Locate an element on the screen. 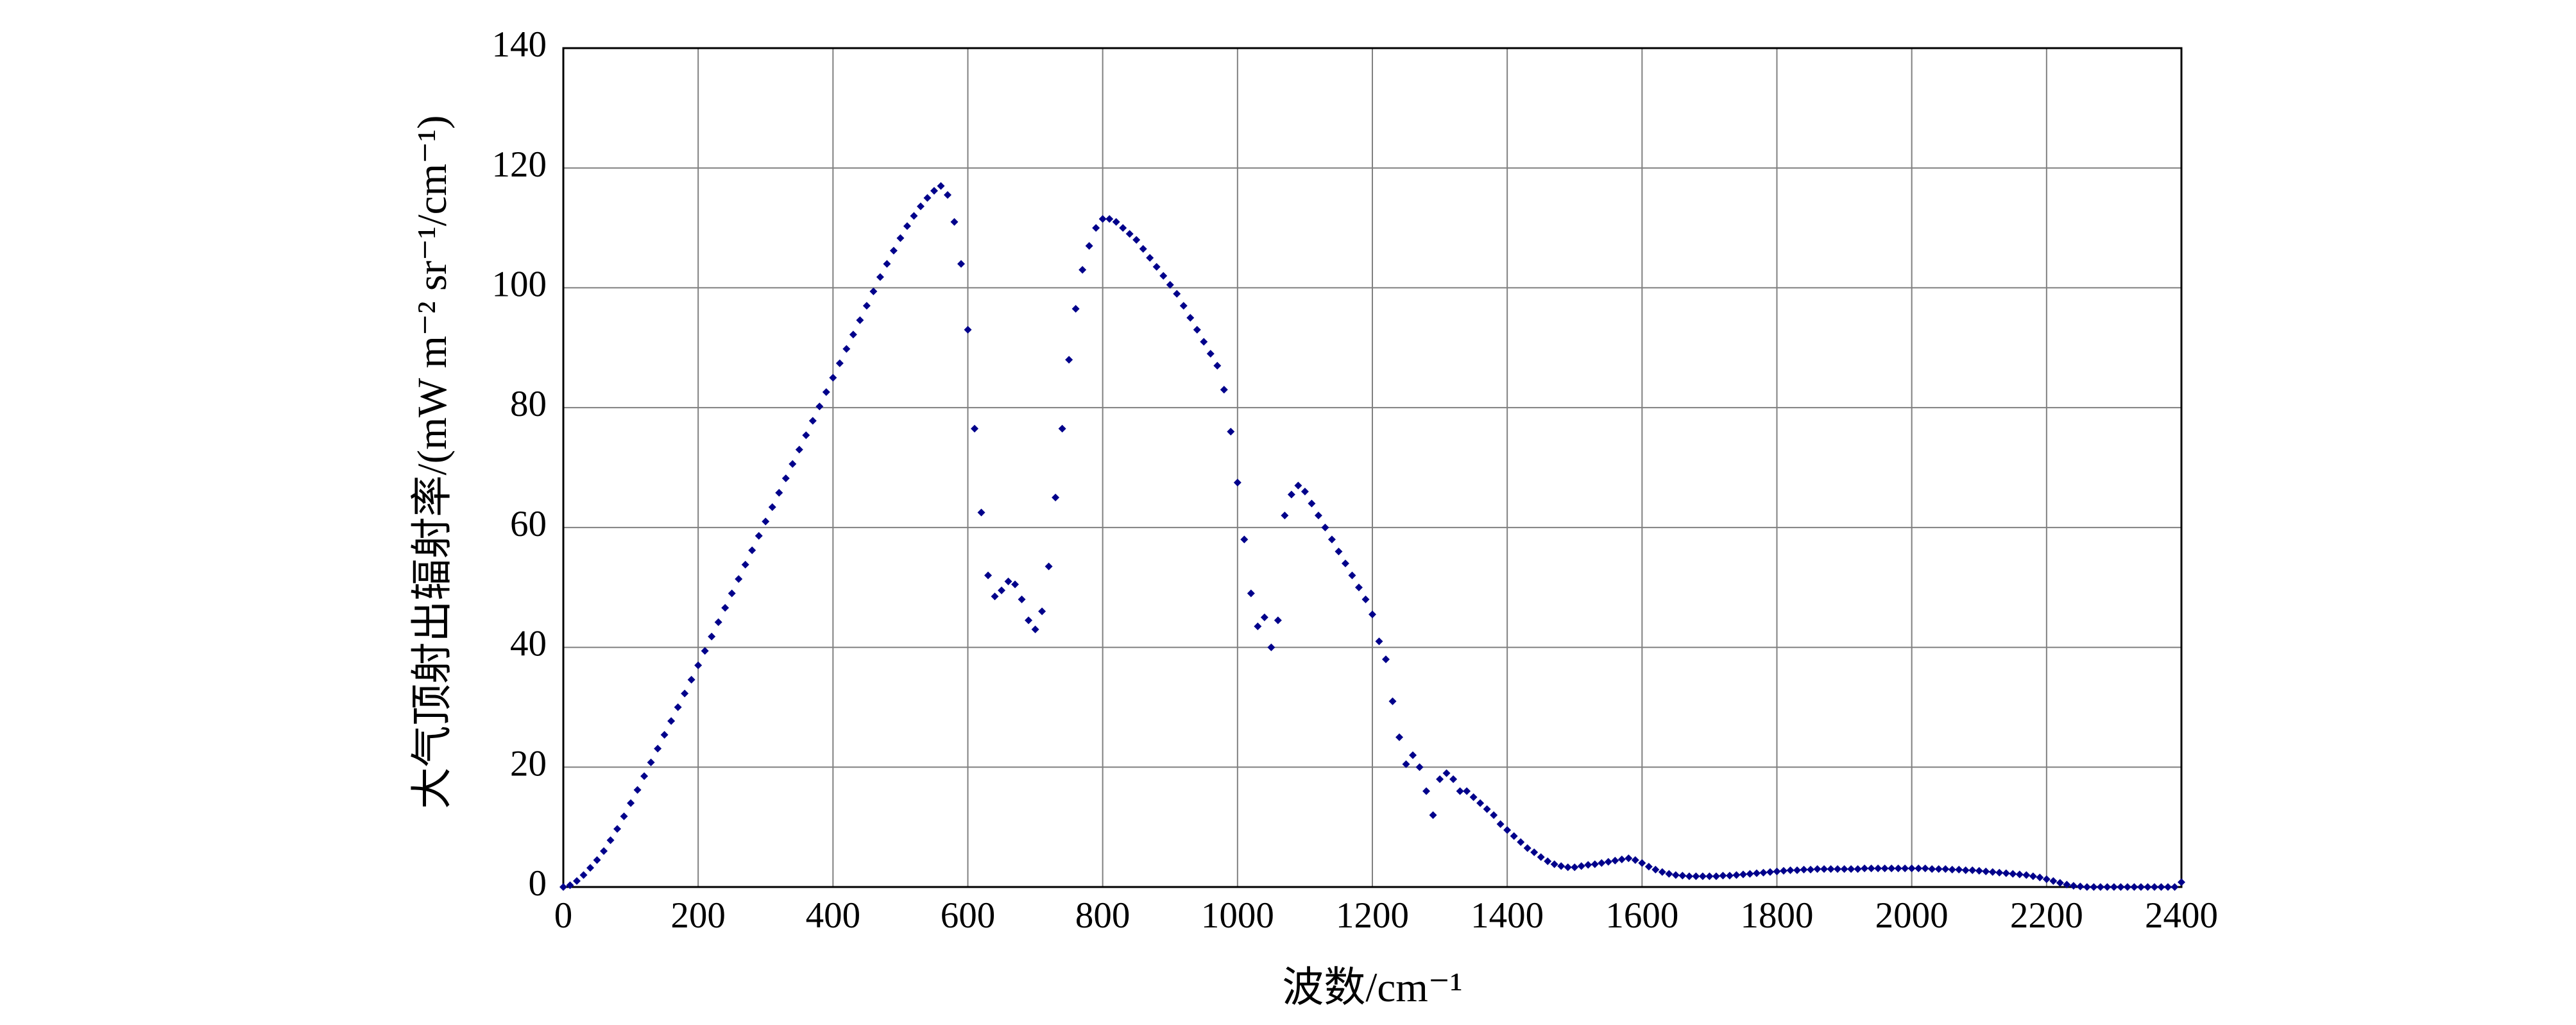  x-tick-label: 800 is located at coordinates (1102, 916).